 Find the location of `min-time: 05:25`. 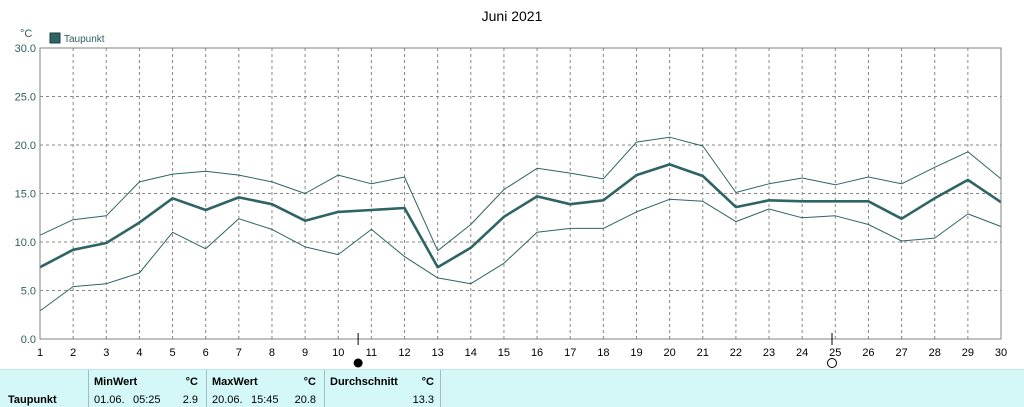

min-time: 05:25 is located at coordinates (147, 400).